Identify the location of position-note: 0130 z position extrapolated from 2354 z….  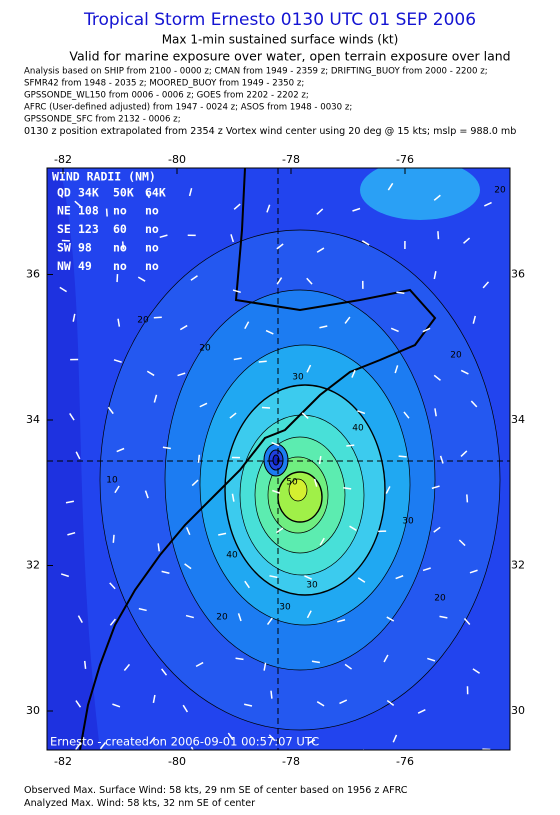
(270, 131).